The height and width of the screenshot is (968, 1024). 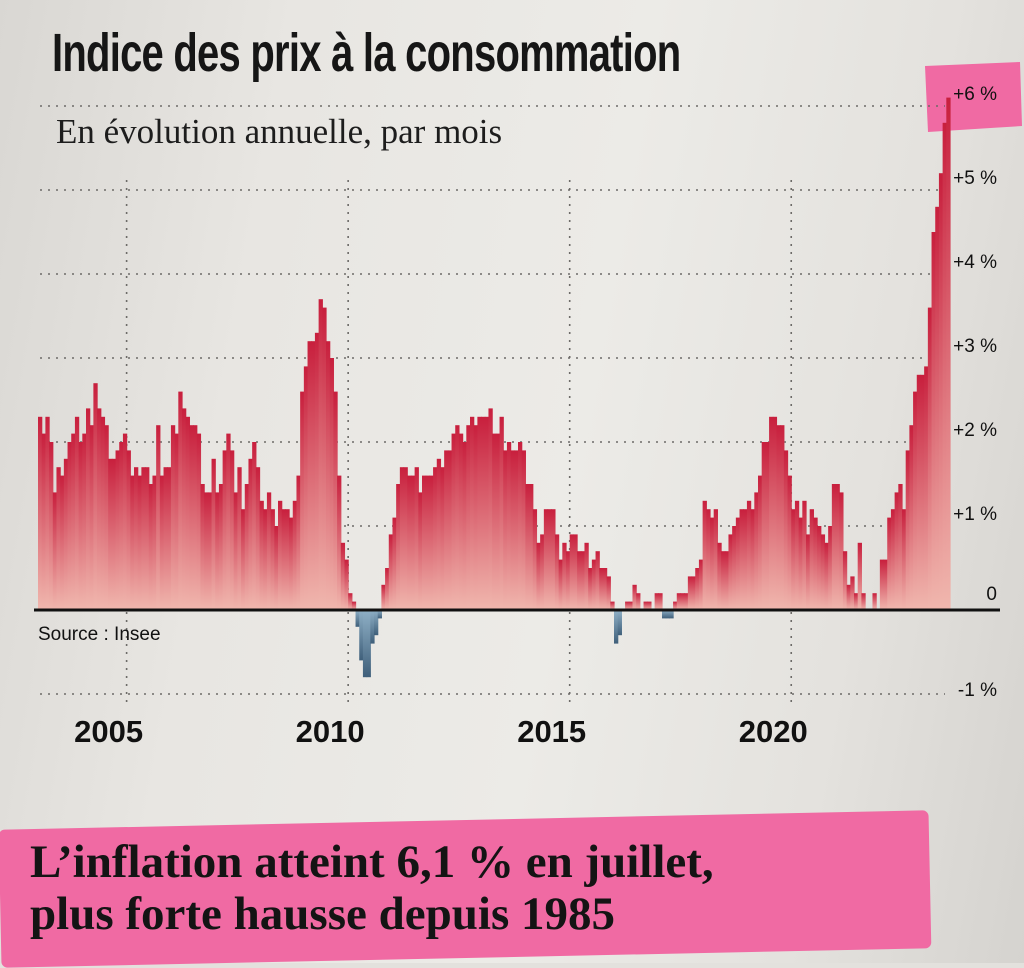 I want to click on y-tick-label: +5 %, so click(x=975, y=178).